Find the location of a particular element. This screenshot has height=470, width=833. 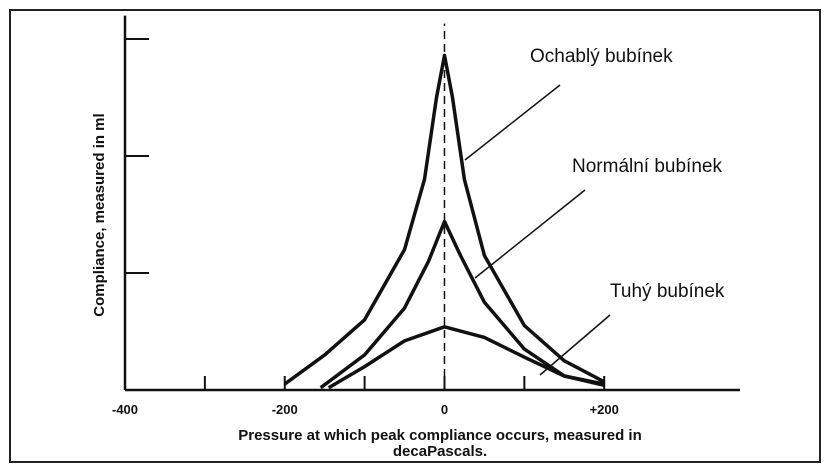

x-tick-label: 0 is located at coordinates (444, 409).